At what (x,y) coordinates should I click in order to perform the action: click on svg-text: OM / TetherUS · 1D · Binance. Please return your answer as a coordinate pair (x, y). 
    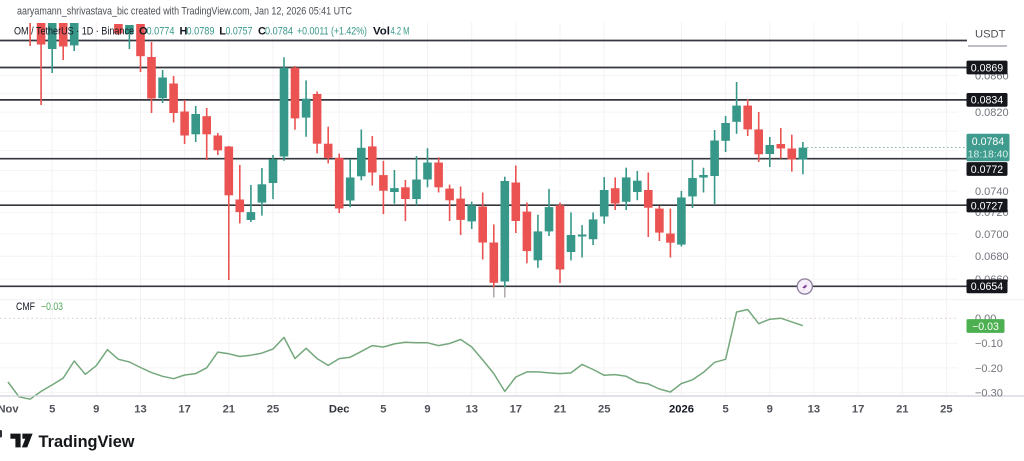
    Looking at the image, I should click on (74, 31).